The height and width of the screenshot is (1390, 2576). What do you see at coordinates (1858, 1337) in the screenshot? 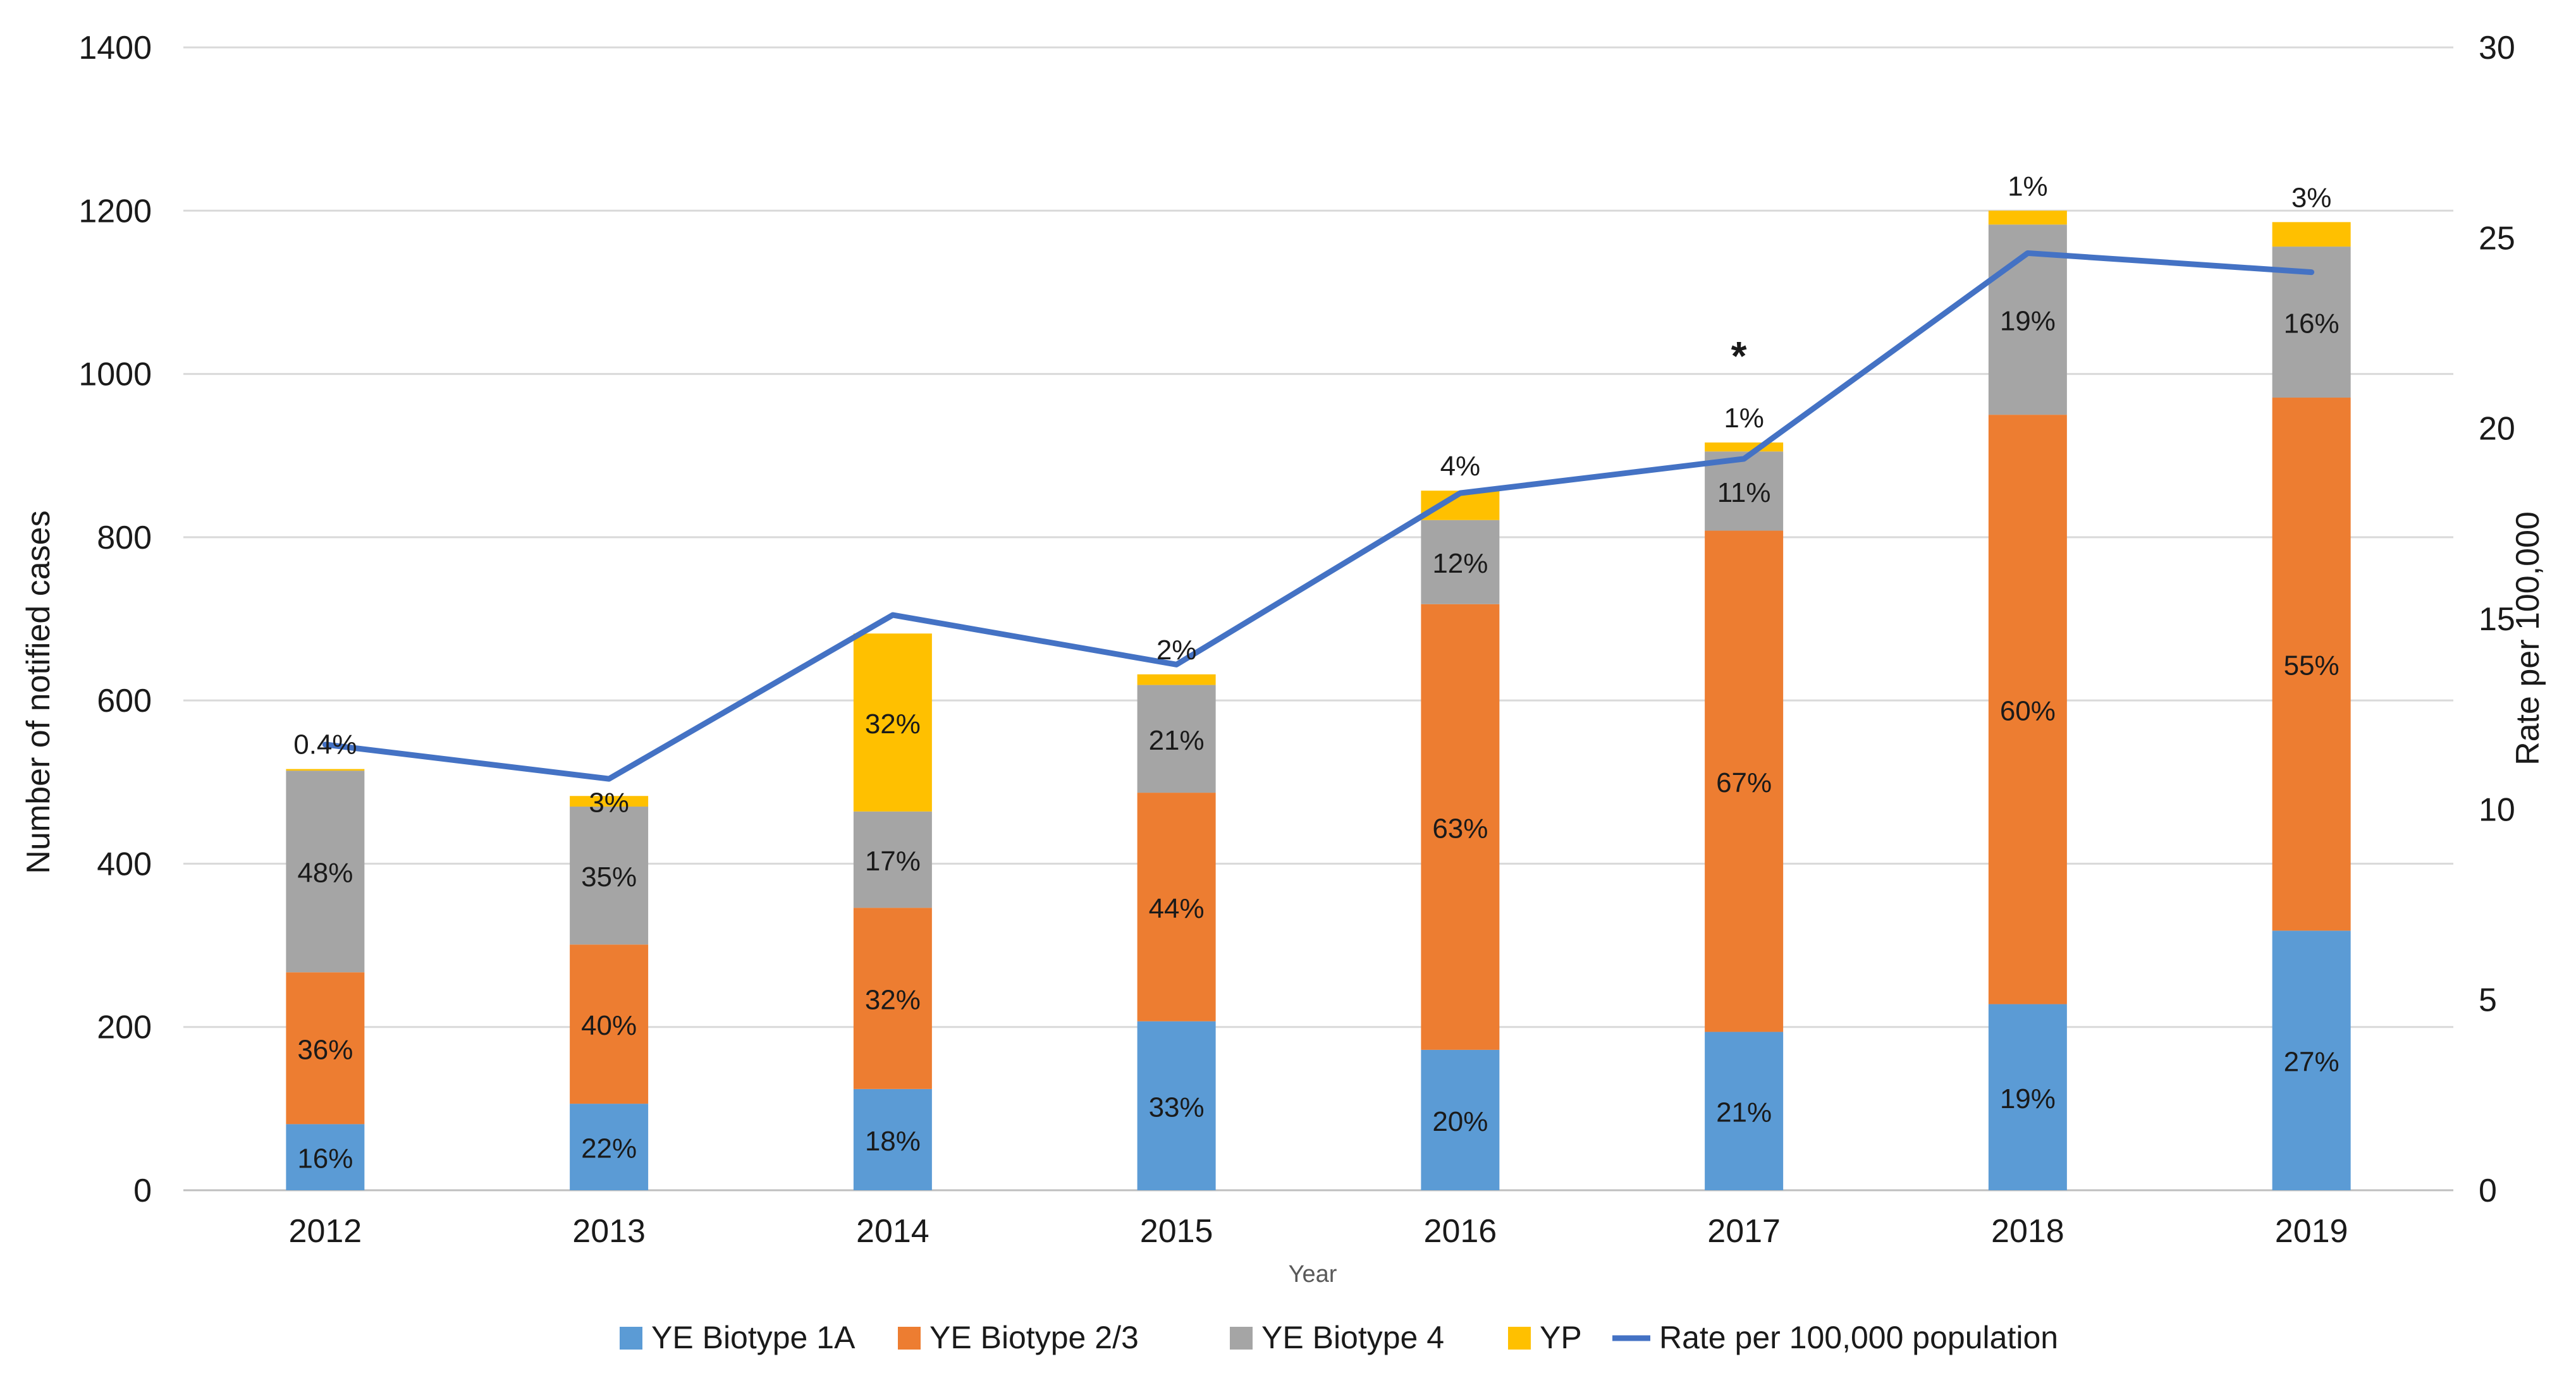
I see `legend-label: Rate per 100,000 population` at bounding box center [1858, 1337].